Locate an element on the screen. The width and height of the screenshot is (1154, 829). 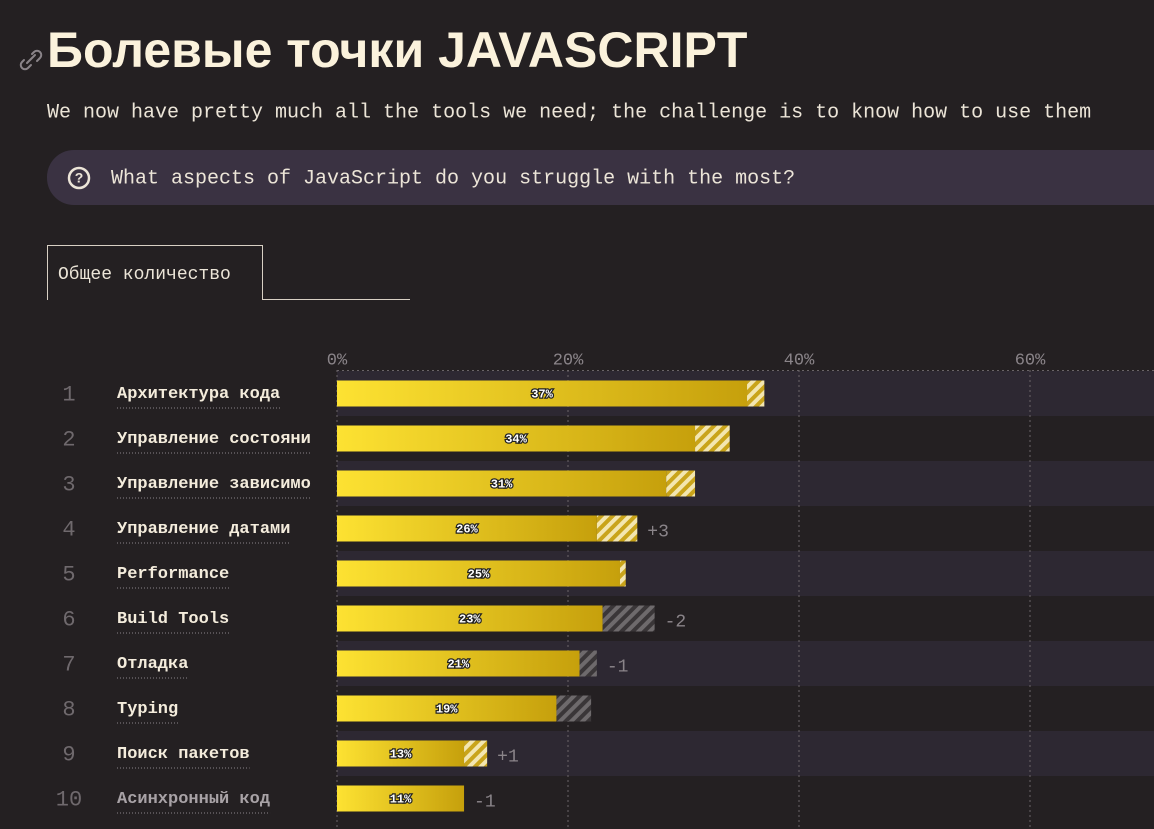
value-label: 13% is located at coordinates (401, 755).